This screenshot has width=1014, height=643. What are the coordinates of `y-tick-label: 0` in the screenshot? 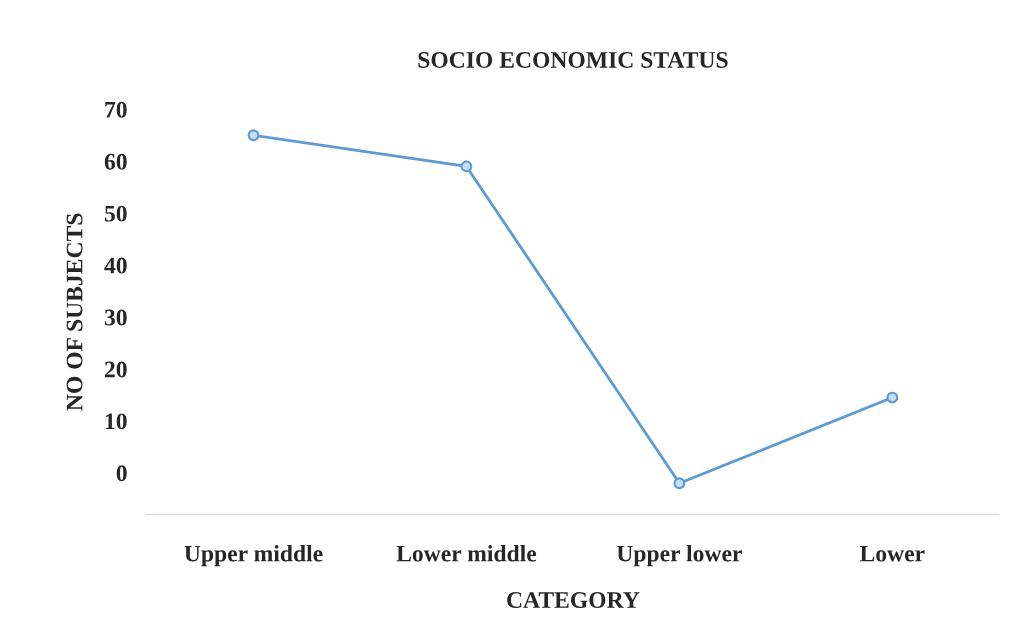 It's located at (121, 473).